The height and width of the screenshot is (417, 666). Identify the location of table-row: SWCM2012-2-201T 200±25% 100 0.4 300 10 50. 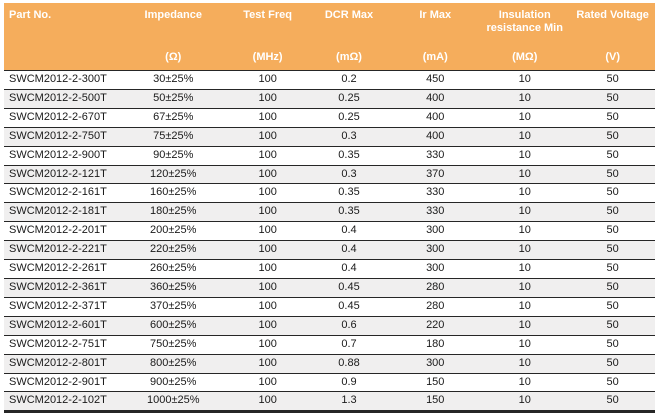
(329, 231).